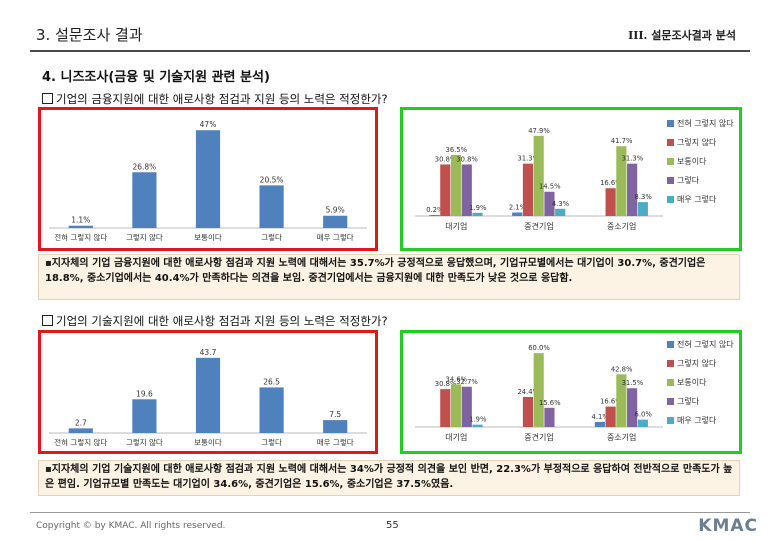 The height and width of the screenshot is (540, 780). What do you see at coordinates (700, 123) in the screenshot?
I see `chart-2-legend-item: 전혀 그렇지 않다` at bounding box center [700, 123].